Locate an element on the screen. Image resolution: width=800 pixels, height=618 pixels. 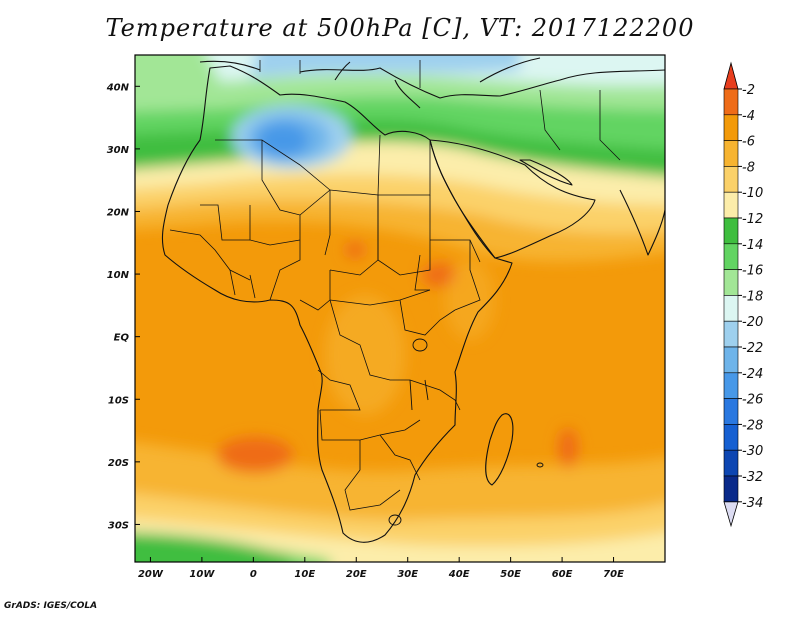
lon-tick-label: 20W is located at coordinates (151, 574).